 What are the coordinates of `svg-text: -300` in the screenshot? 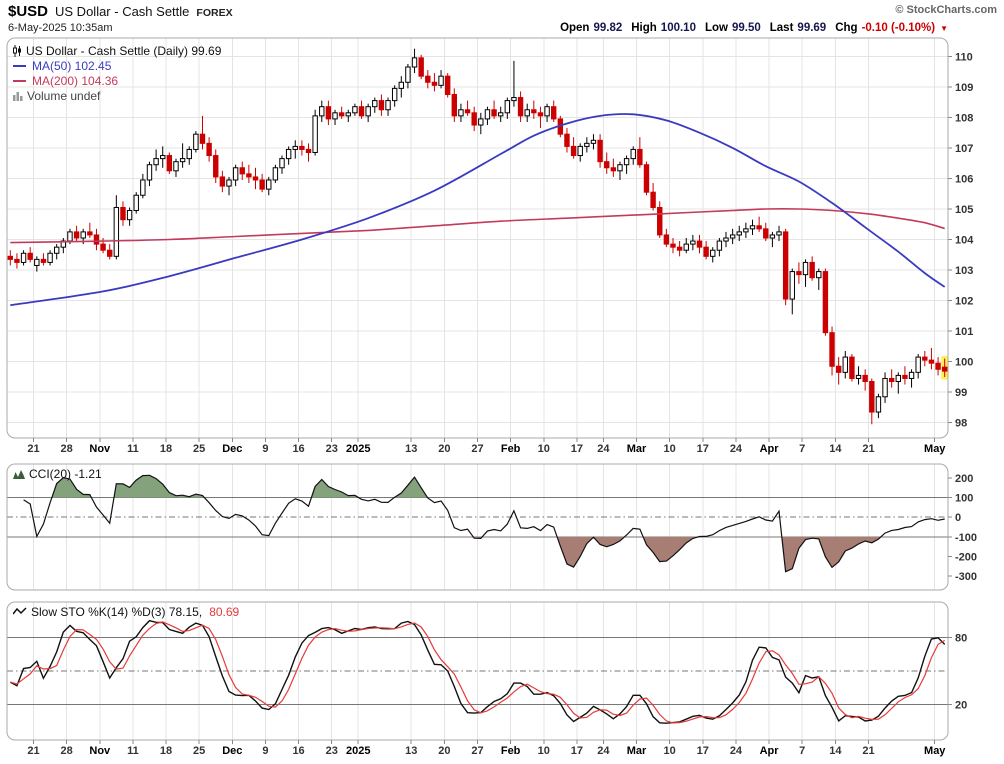 It's located at (966, 577).